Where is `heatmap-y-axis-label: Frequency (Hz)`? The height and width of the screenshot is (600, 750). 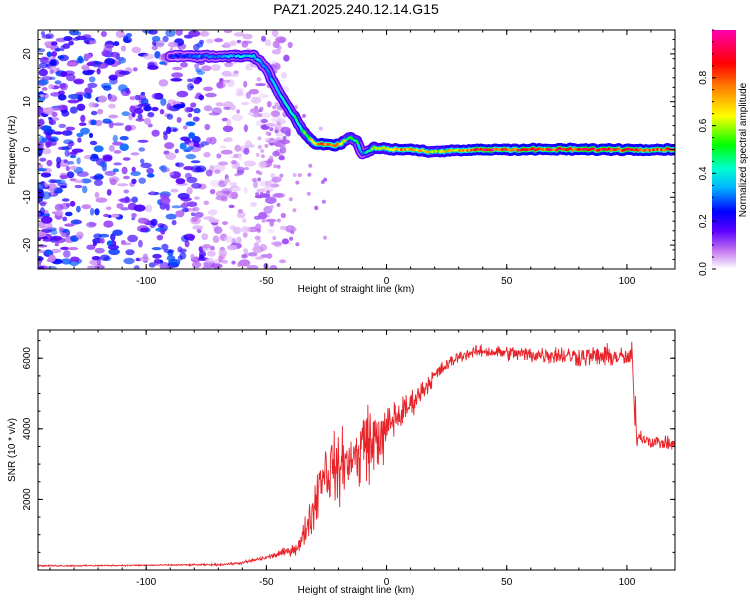 heatmap-y-axis-label: Frequency (Hz) is located at coordinates (12, 150).